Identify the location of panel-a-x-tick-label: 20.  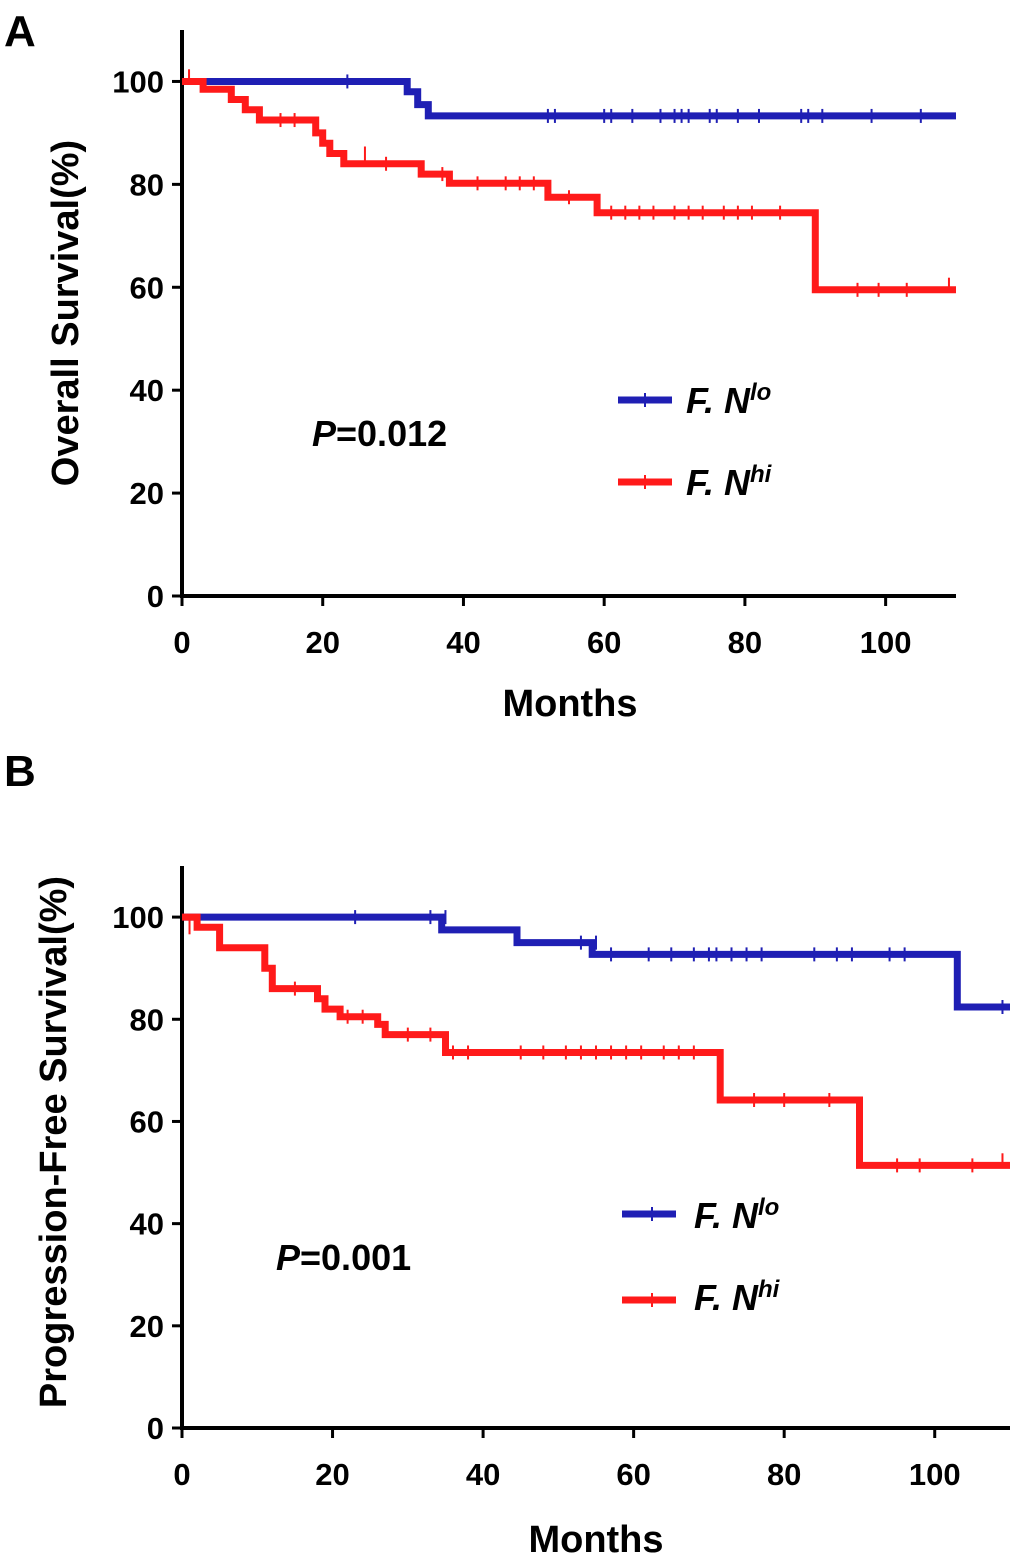
(322, 642).